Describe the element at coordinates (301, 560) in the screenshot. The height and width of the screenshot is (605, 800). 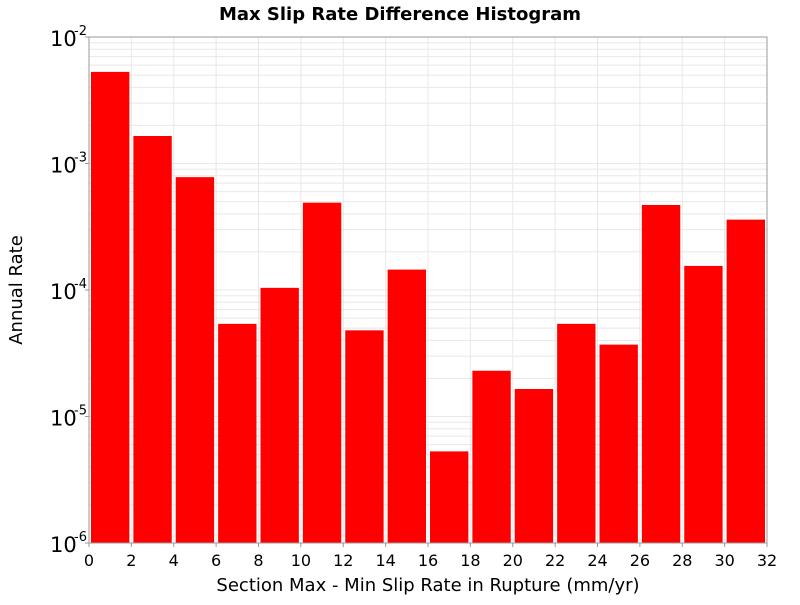
I see `x-tick-label: 10` at that location.